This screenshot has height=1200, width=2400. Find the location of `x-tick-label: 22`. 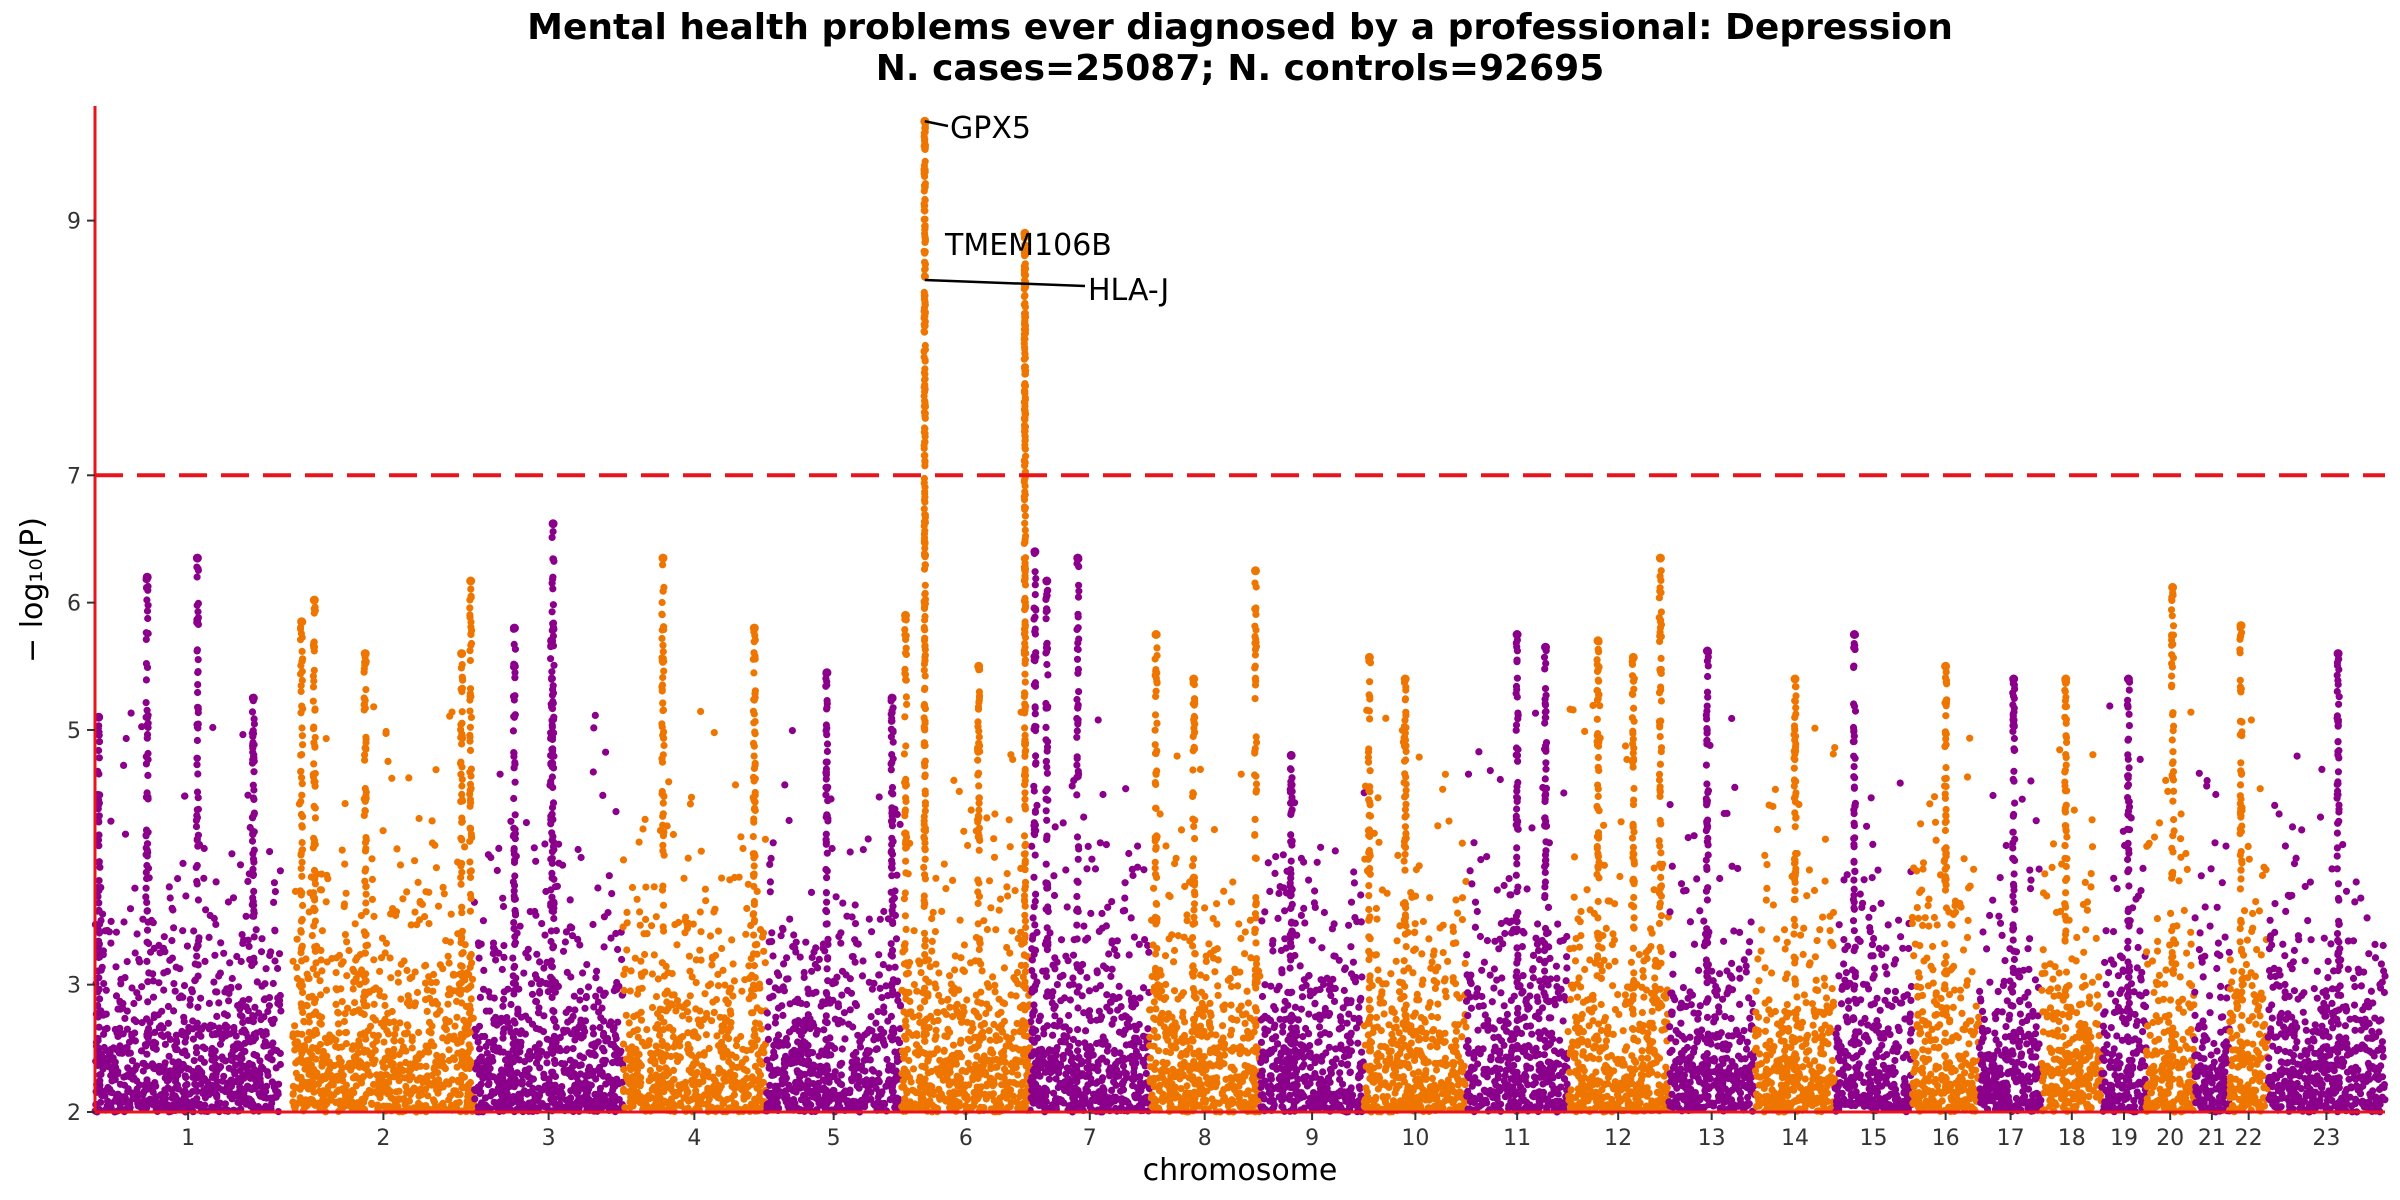

x-tick-label: 22 is located at coordinates (2249, 1138).